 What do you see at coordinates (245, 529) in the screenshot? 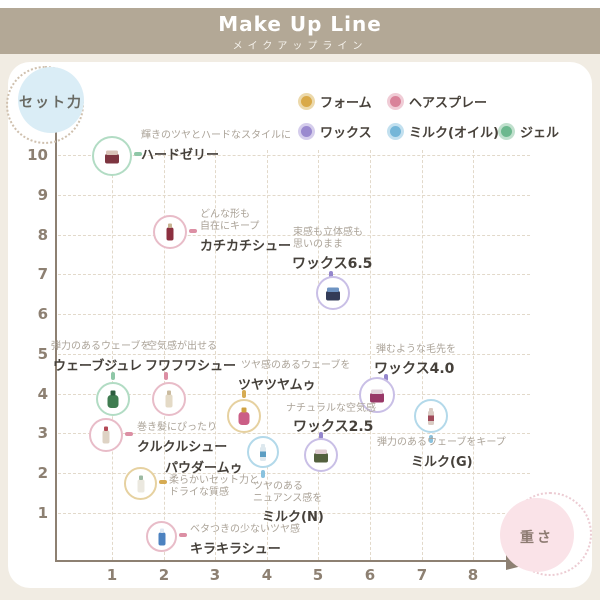
I see `product-description: ベタつきの少ないツヤ感` at bounding box center [245, 529].